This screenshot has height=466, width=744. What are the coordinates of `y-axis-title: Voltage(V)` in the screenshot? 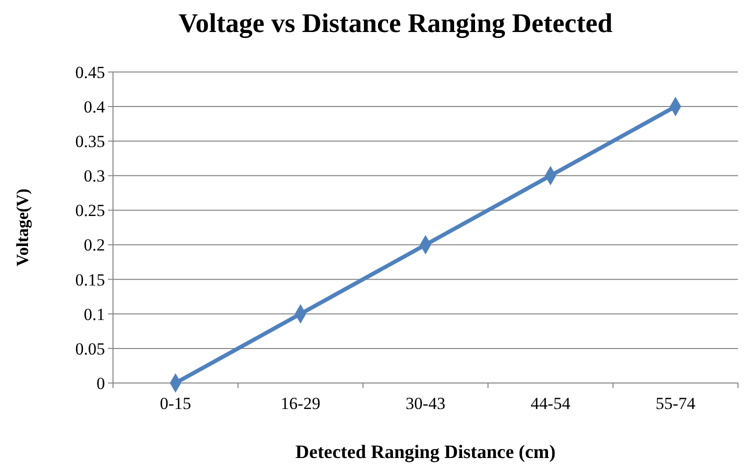 It's located at (22, 227).